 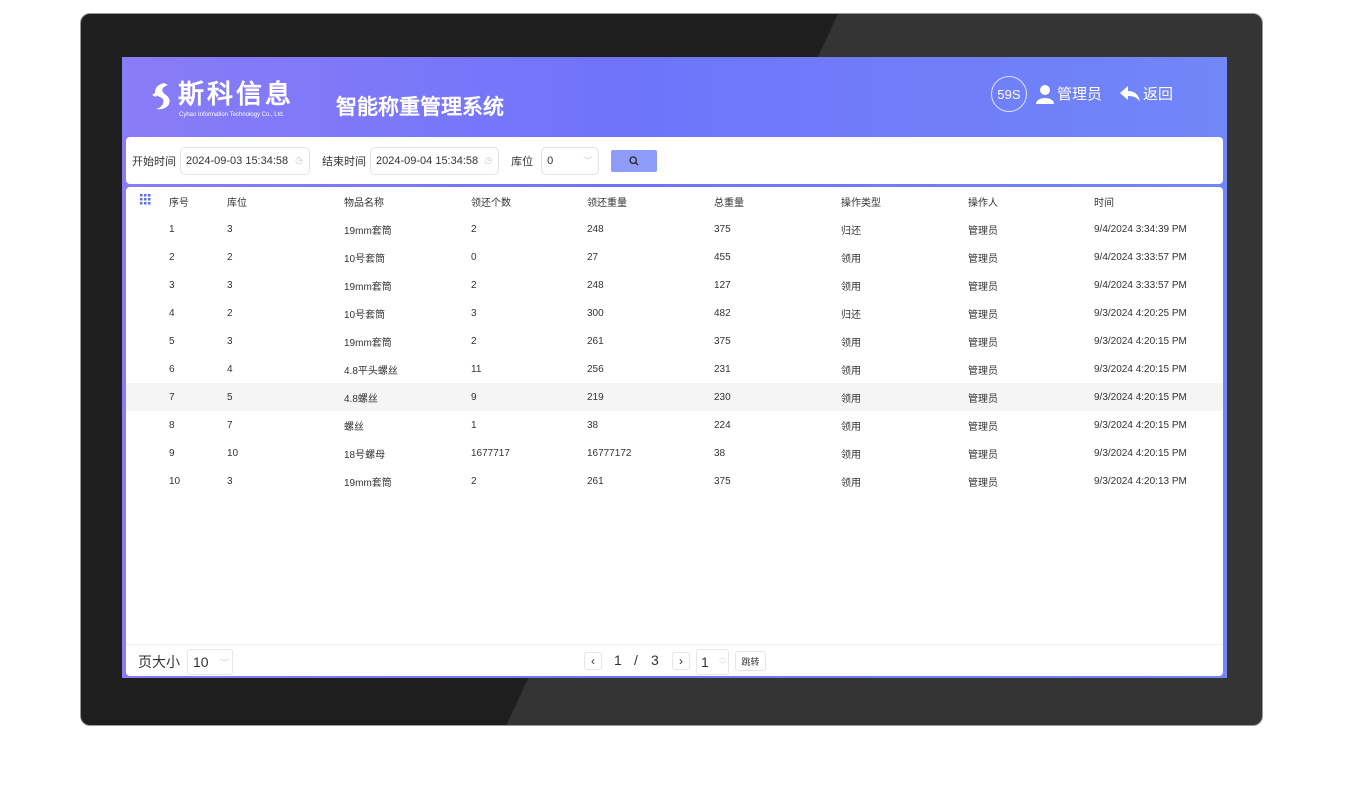 What do you see at coordinates (145, 199) in the screenshot?
I see `grid-icon` at bounding box center [145, 199].